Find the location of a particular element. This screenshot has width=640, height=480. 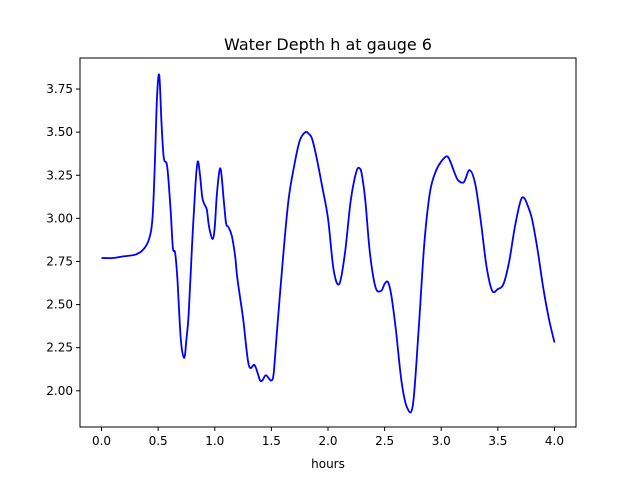

x-tick-label: 2.0 is located at coordinates (327, 441).